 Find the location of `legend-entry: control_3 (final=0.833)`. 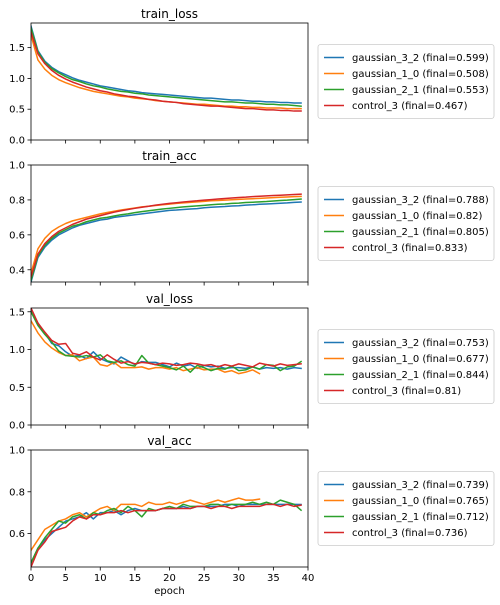

legend-entry: control_3 (final=0.833) is located at coordinates (410, 248).